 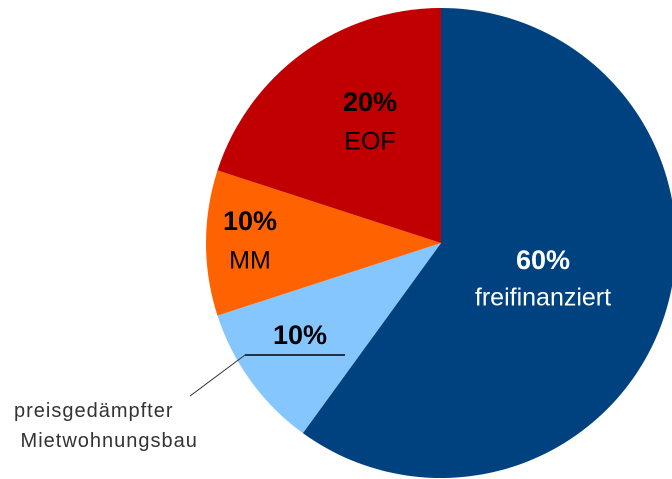 What do you see at coordinates (250, 261) in the screenshot?
I see `category-label: MM` at bounding box center [250, 261].